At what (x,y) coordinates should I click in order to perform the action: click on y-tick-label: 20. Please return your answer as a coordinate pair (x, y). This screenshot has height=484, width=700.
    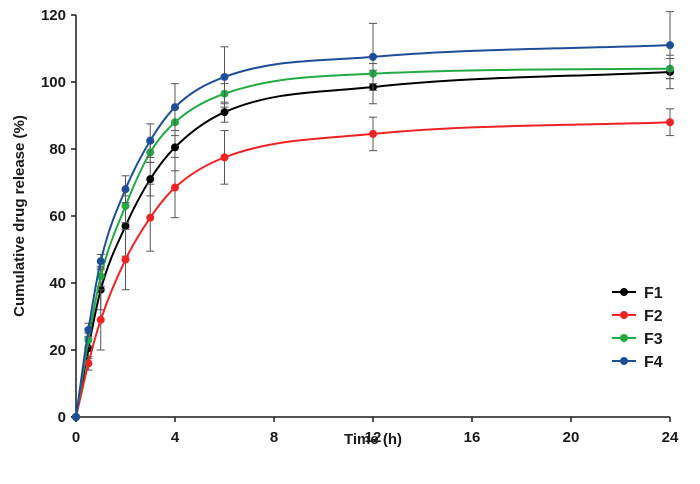
    Looking at the image, I should click on (57, 350).